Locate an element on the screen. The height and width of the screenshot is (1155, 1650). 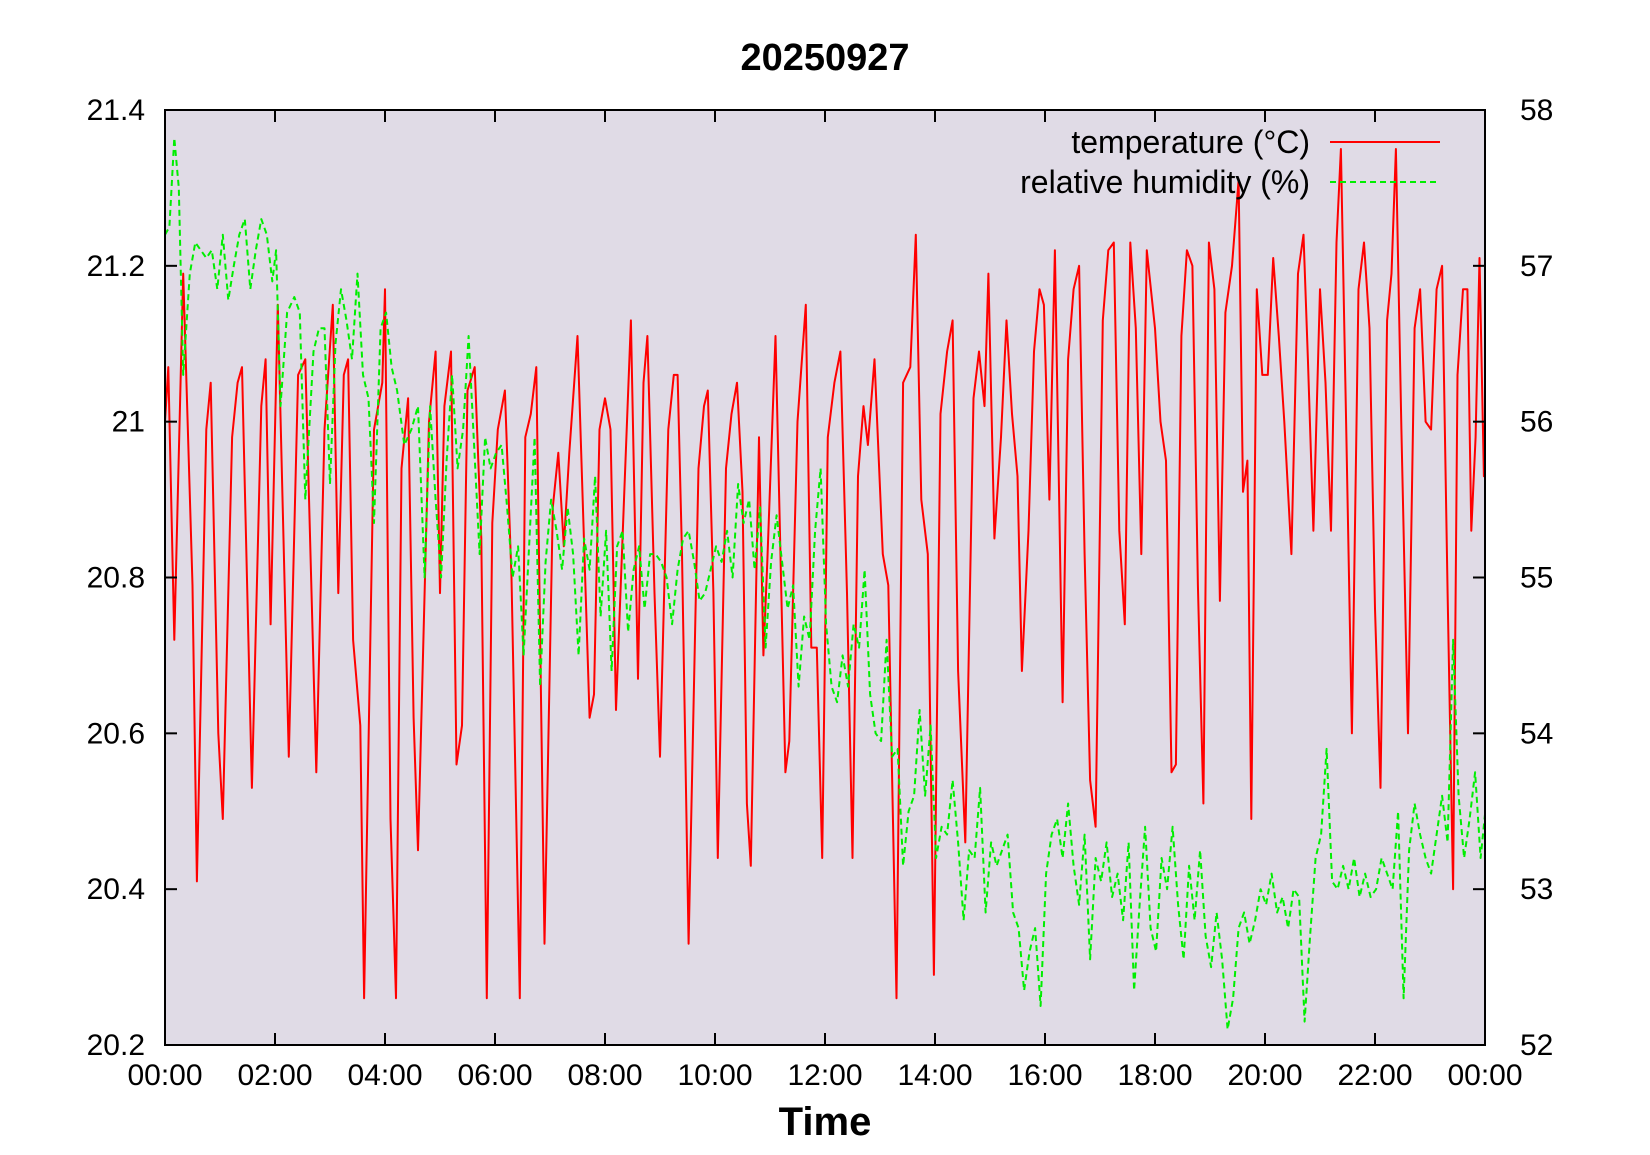
y-tick-label: 20.4 is located at coordinates (116, 889).